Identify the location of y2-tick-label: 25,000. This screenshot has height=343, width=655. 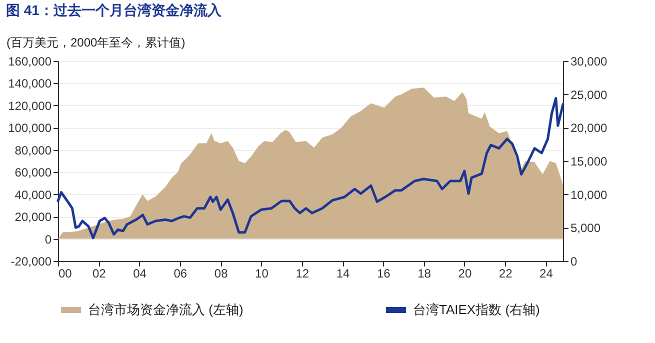
(589, 95).